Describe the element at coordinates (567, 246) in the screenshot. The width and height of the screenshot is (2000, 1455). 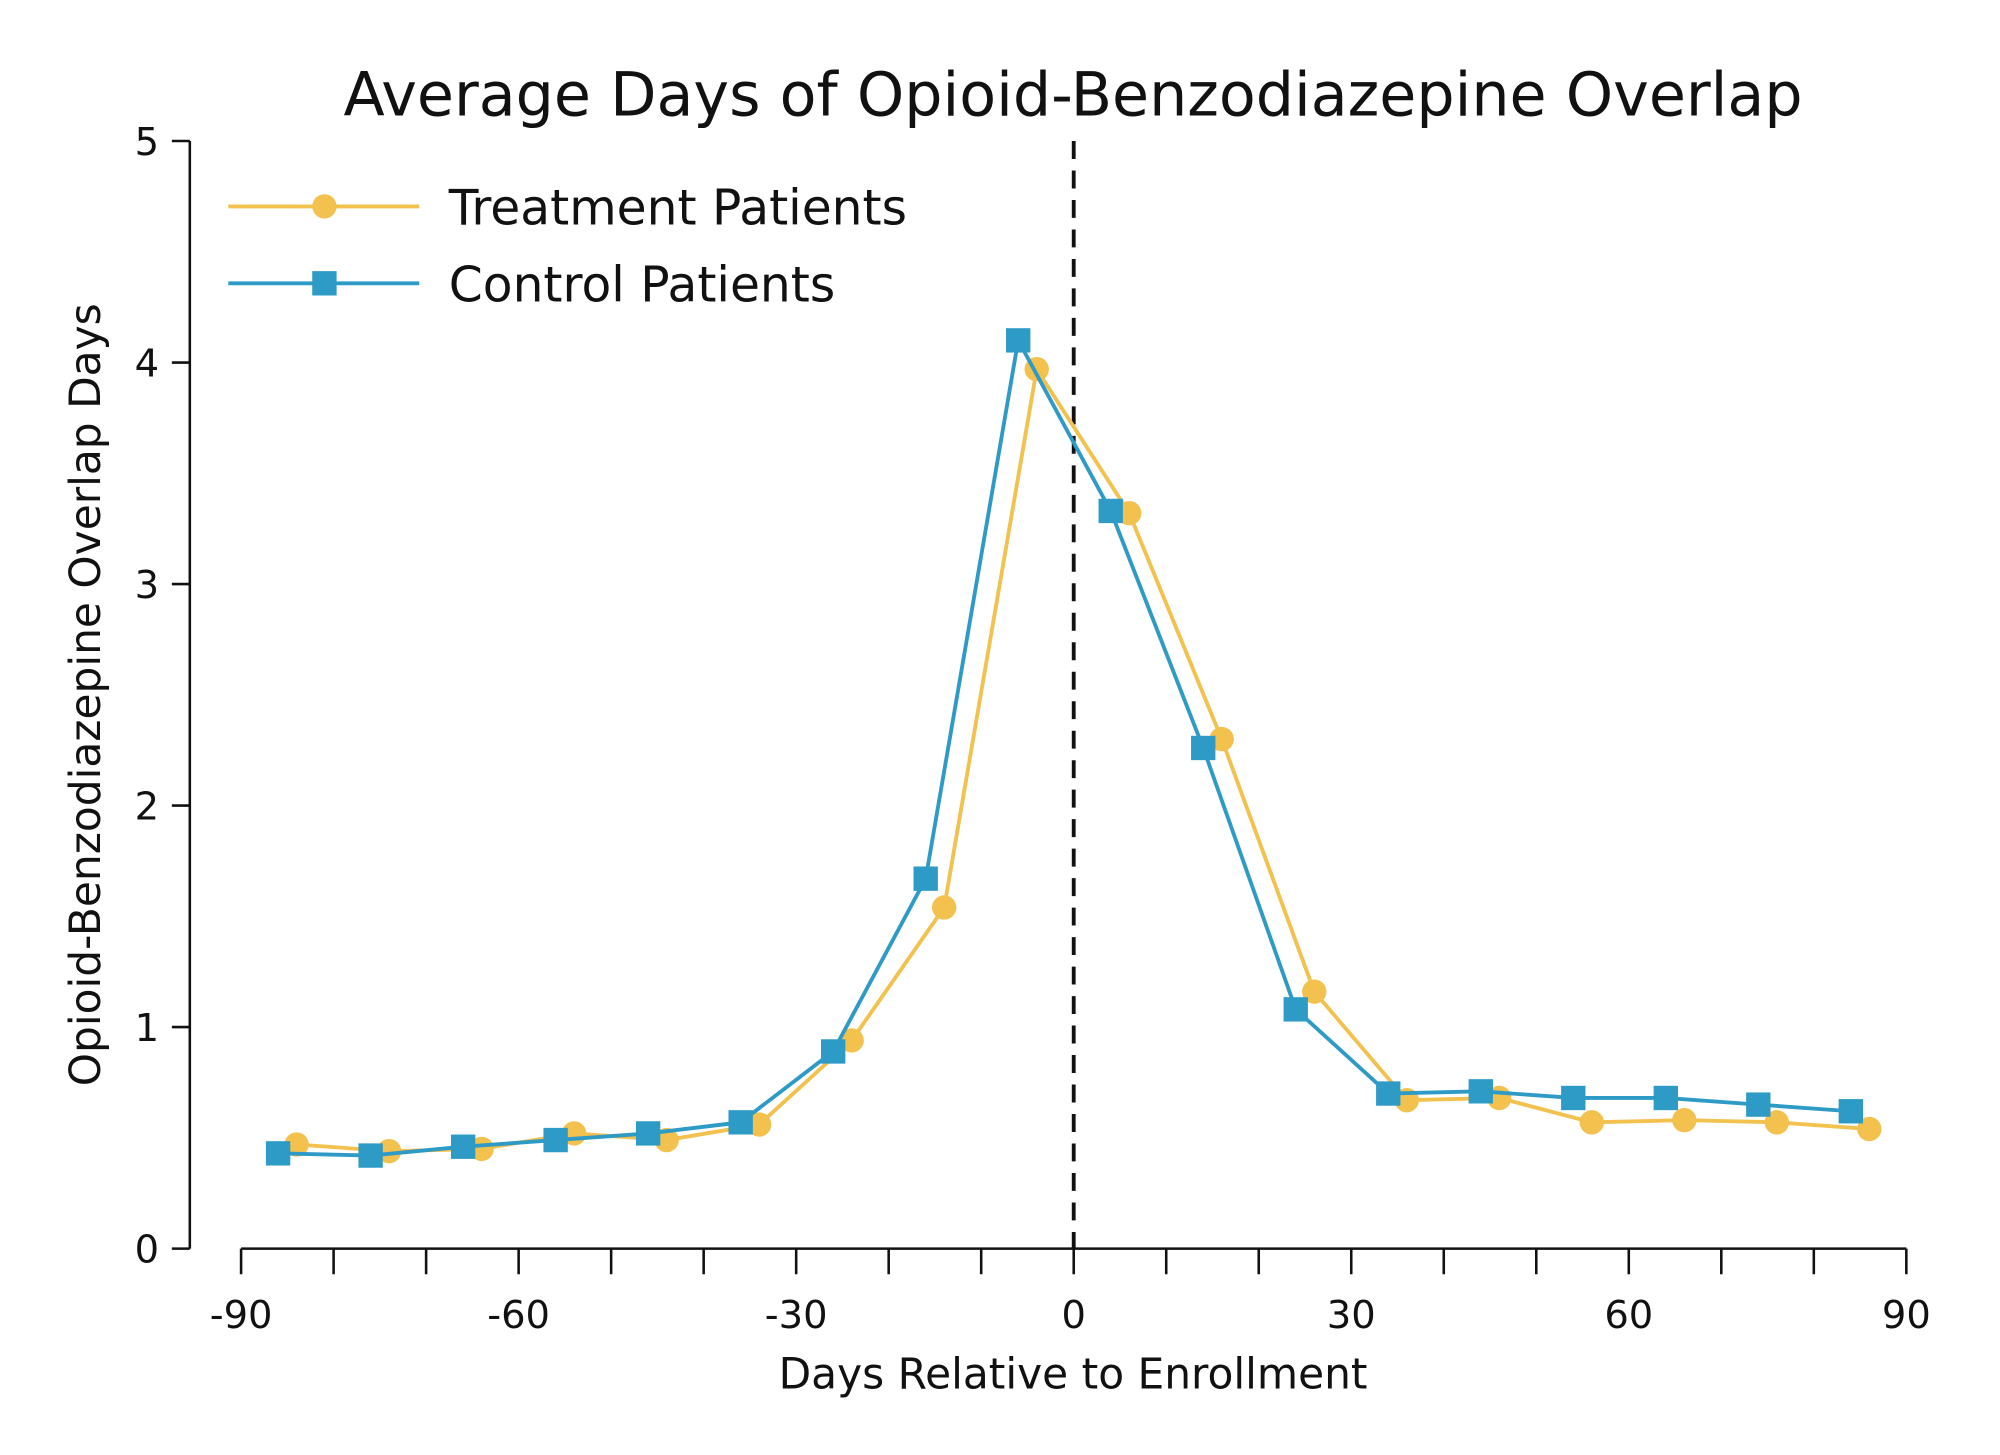
I see `legend: Treatment Patients Control Patients` at that location.